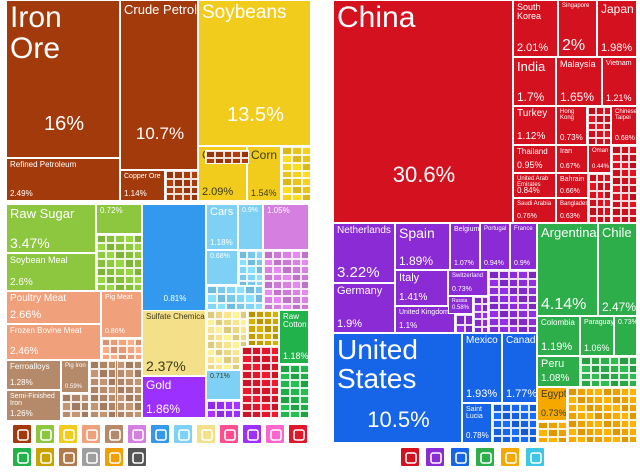  Describe the element at coordinates (510, 457) in the screenshot. I see `africa-map-icon` at that location.